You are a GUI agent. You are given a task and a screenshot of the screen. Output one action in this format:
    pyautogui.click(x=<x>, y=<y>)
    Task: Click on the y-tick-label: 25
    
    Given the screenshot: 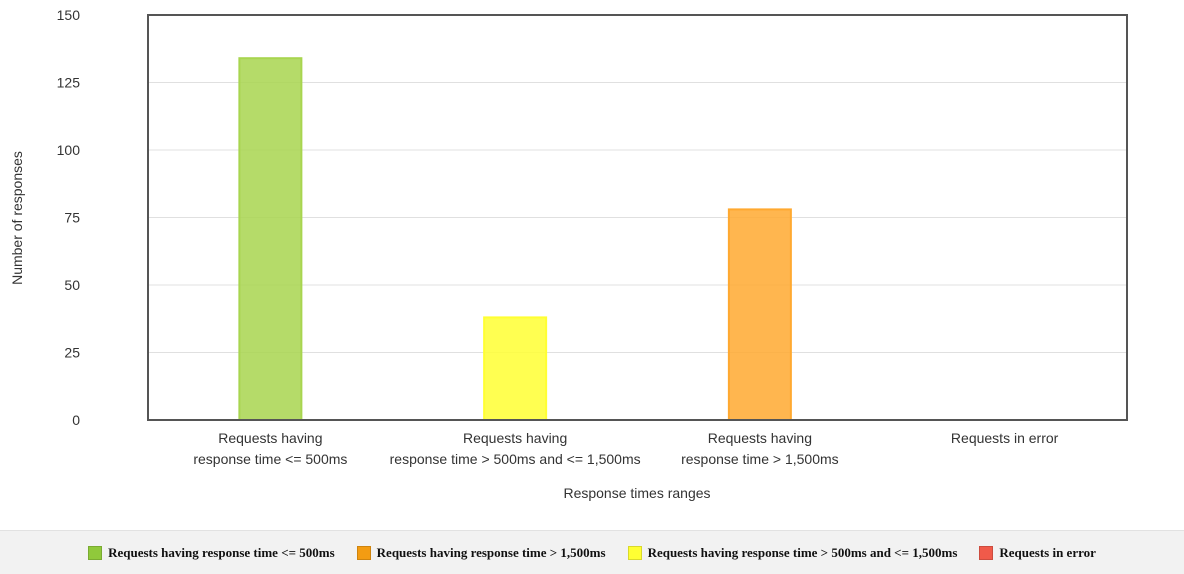 What is the action you would take?
    pyautogui.click(x=72, y=353)
    